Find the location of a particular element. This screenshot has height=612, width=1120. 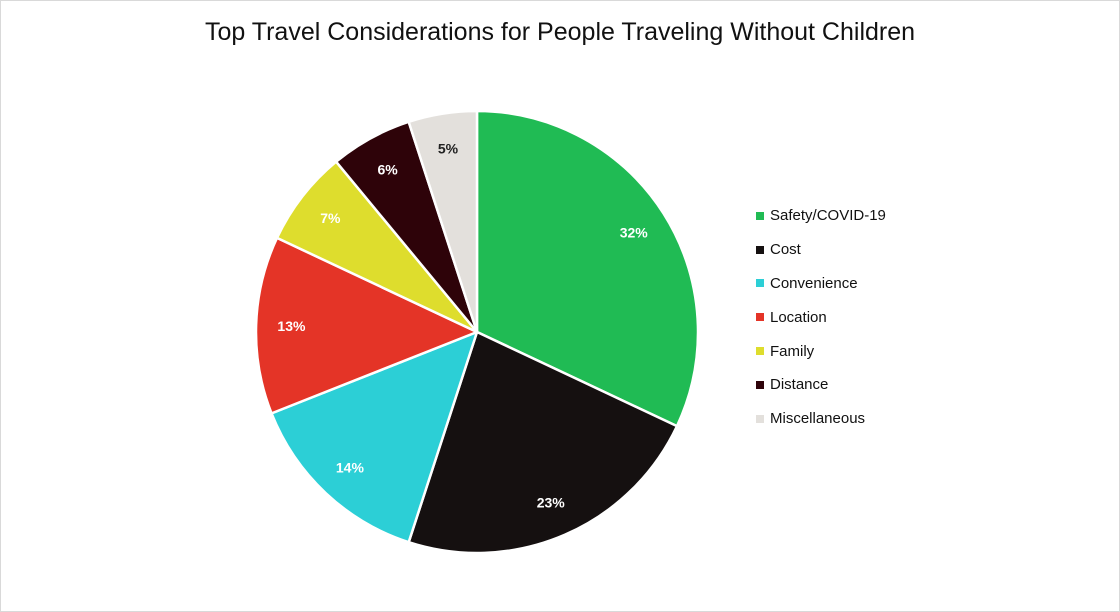

slice-label: 32% is located at coordinates (634, 233).